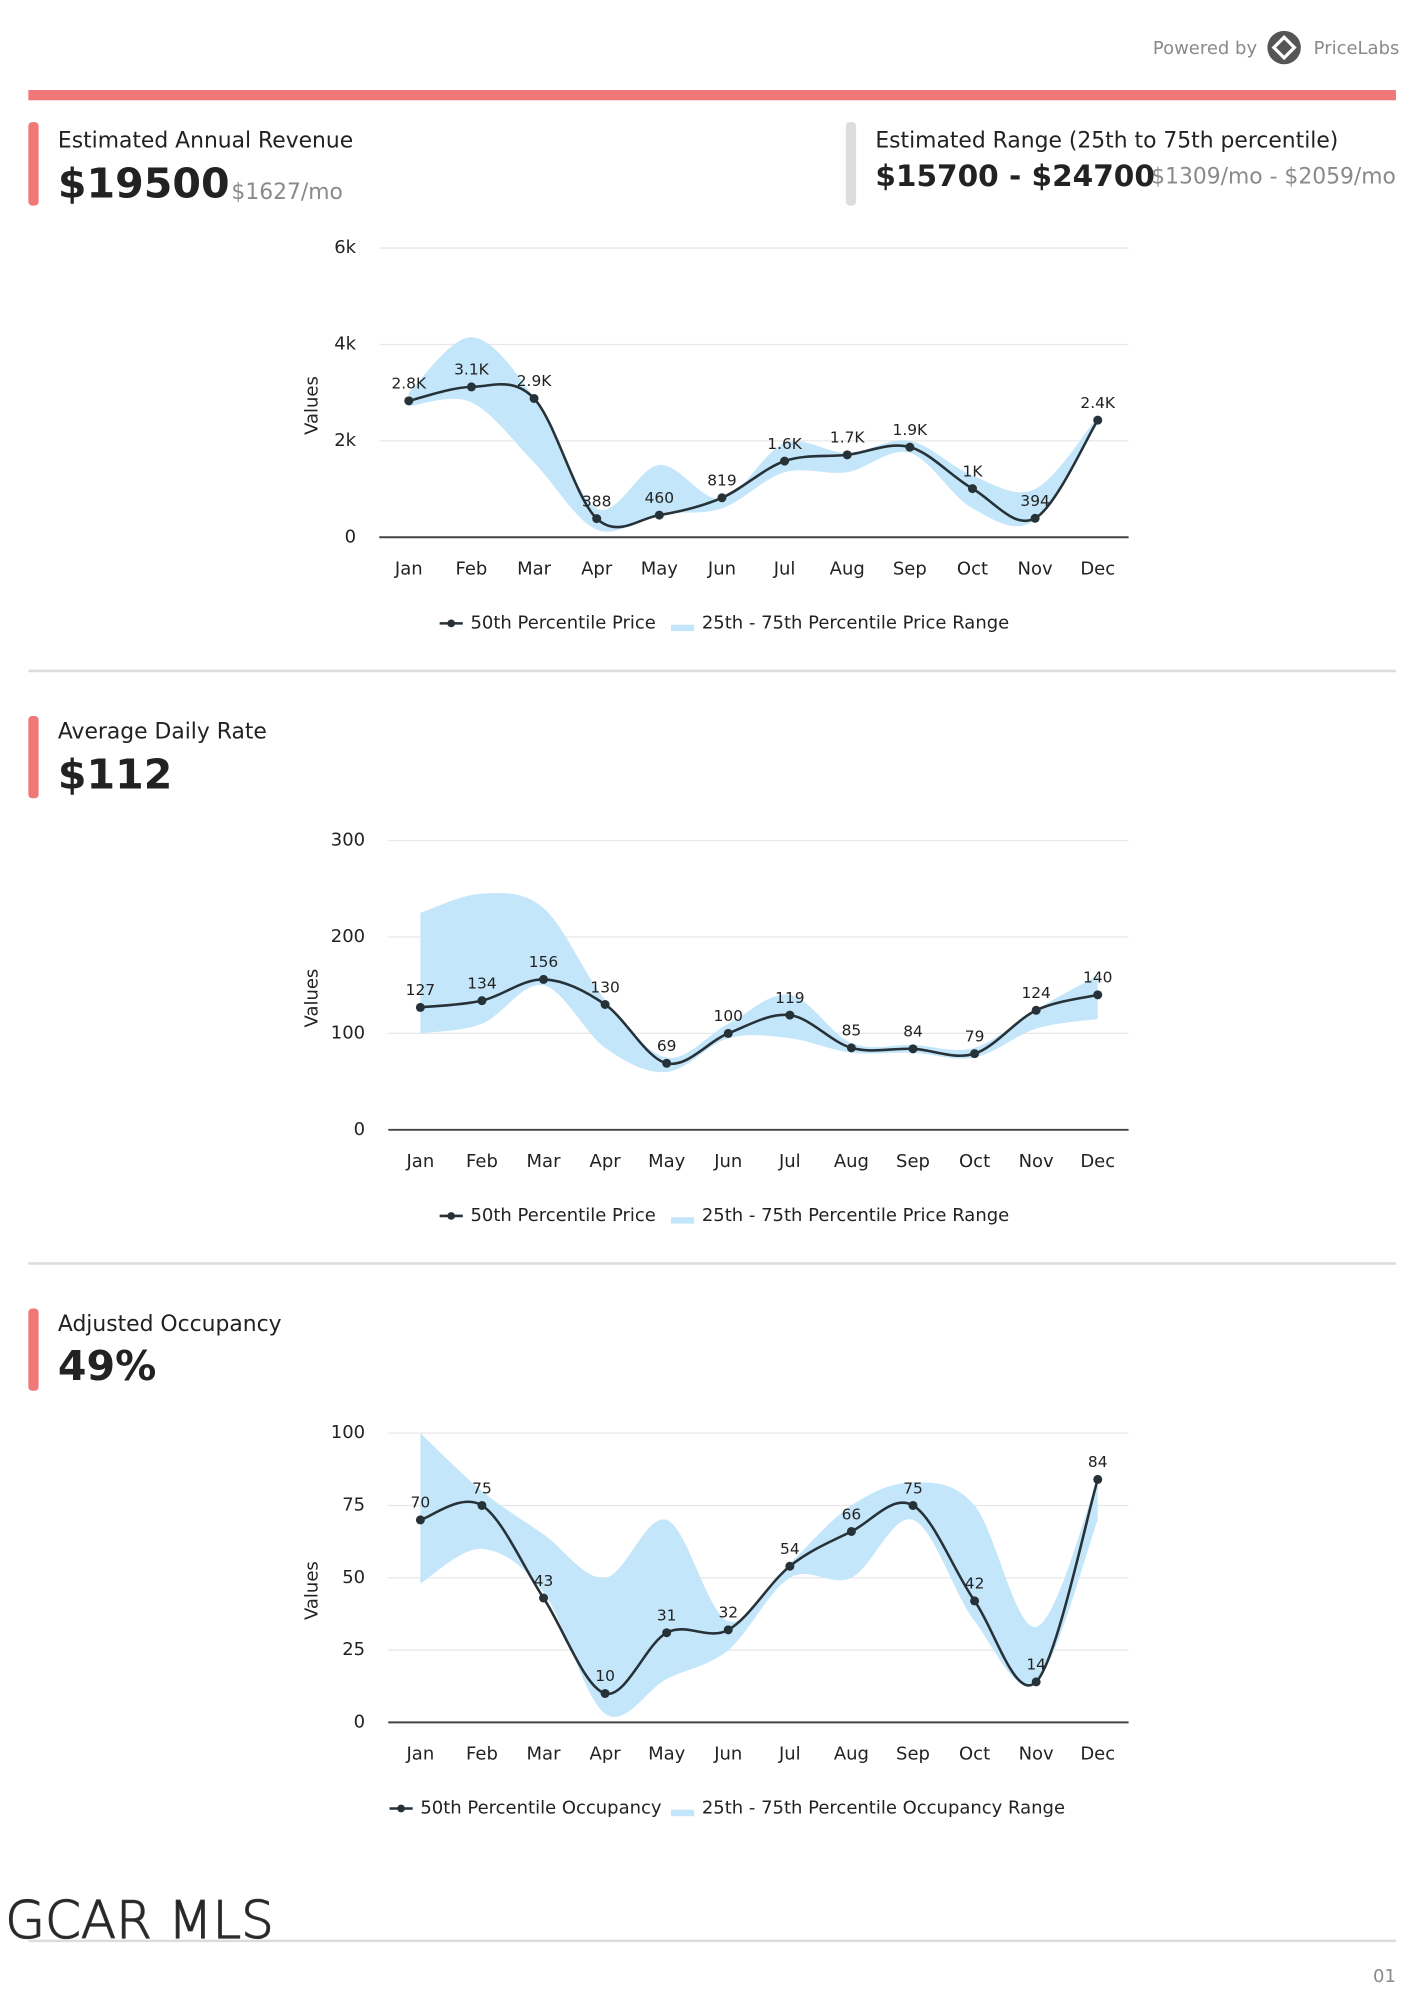 This screenshot has width=1414, height=2000. I want to click on y-axis-label: Values, so click(311, 998).